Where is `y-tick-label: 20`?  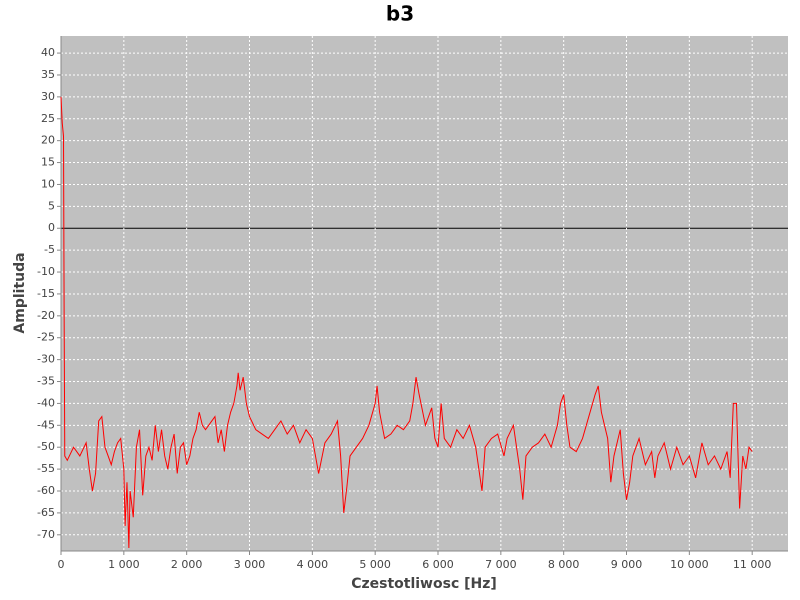
y-tick-label: 20 is located at coordinates (48, 140).